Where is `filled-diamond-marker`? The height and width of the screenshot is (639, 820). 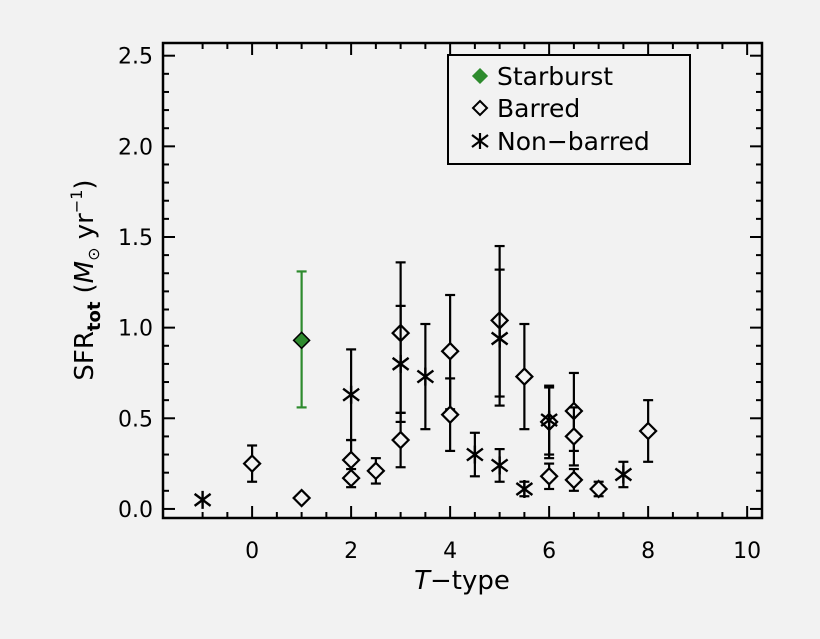 filled-diamond-marker is located at coordinates (301, 340).